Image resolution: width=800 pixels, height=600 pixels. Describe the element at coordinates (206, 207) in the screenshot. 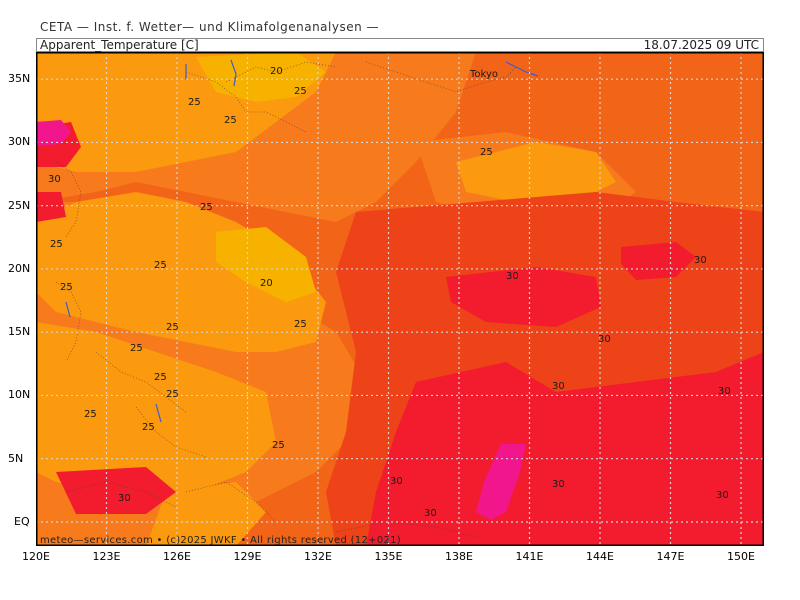

I see `contour-value-7: 25` at that location.